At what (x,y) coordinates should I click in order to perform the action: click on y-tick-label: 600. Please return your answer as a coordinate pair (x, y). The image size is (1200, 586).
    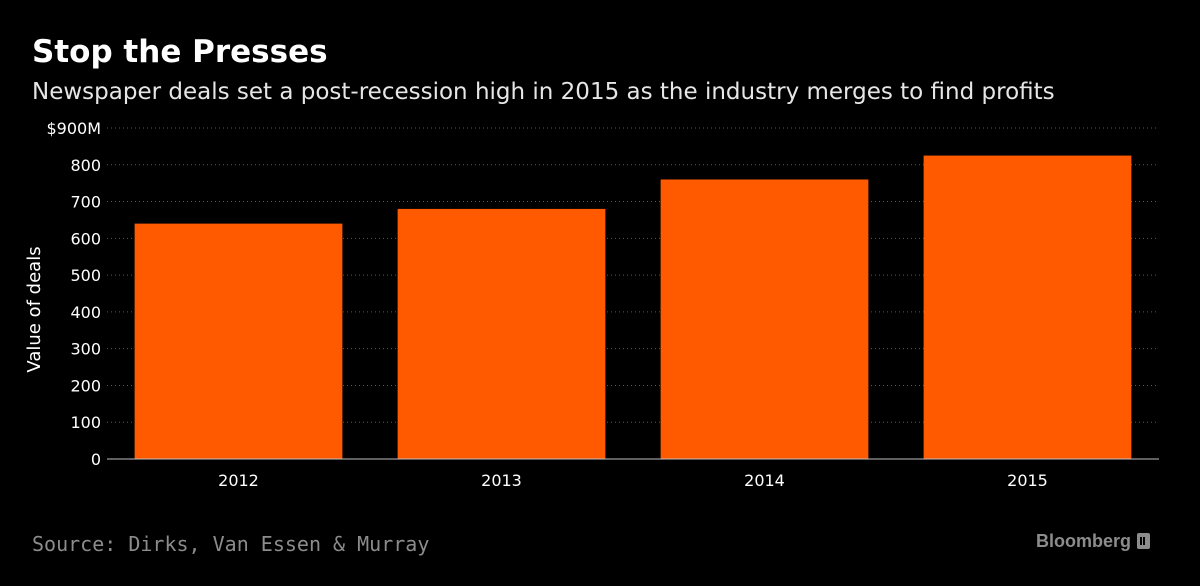
    Looking at the image, I should click on (85, 238).